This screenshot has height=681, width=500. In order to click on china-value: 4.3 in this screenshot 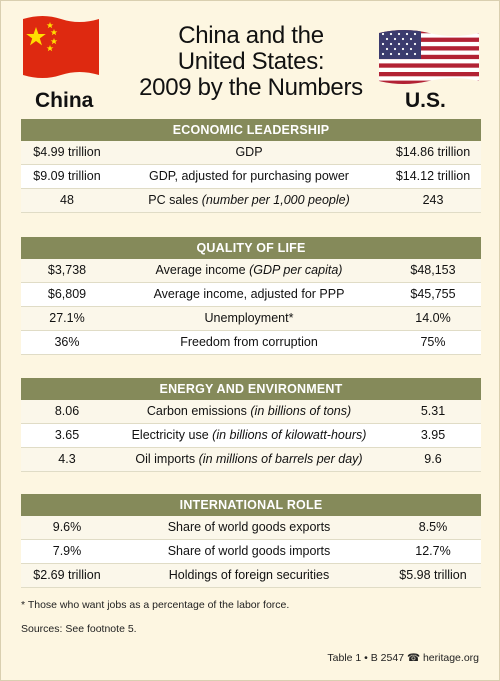, I will do `click(67, 459)`.